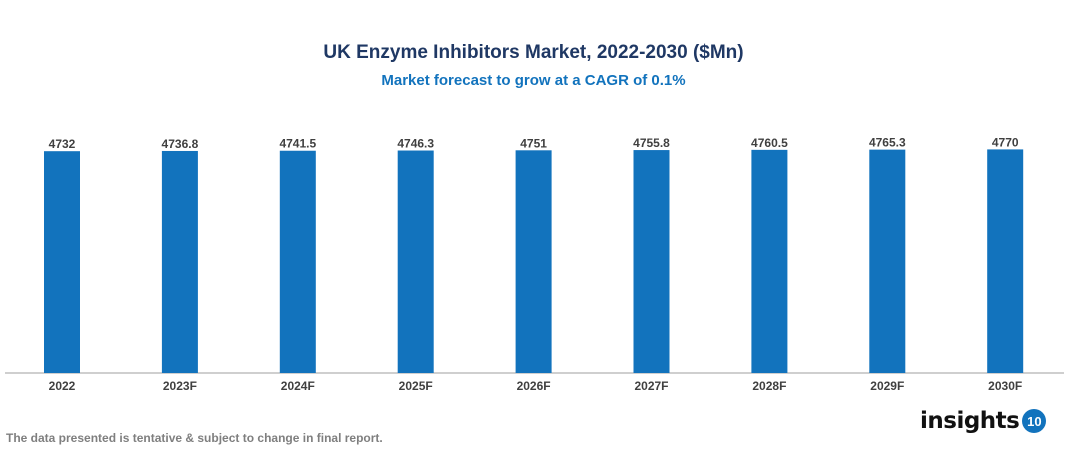 Image resolution: width=1067 pixels, height=454 pixels. I want to click on data-label: 4741.5, so click(297, 144).